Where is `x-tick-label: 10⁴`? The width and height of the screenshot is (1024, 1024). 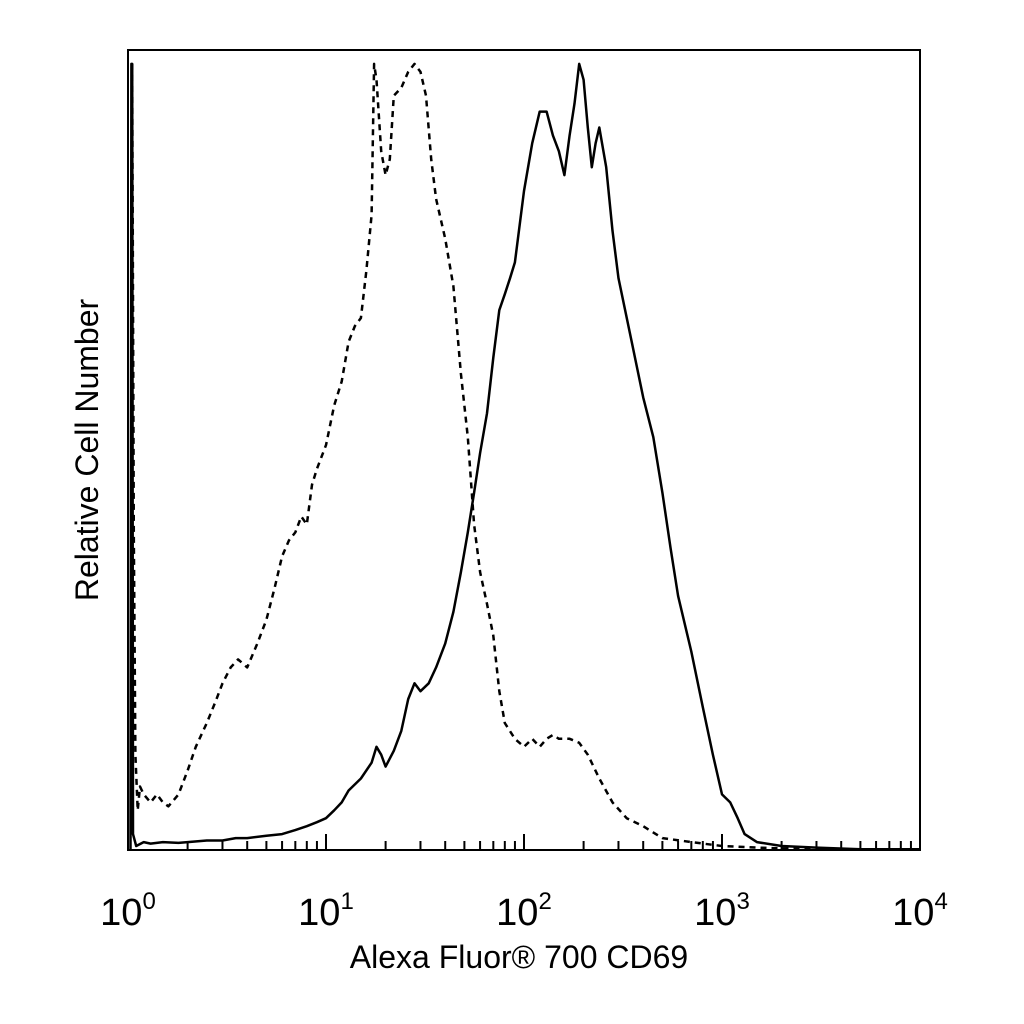 x-tick-label: 10⁴ is located at coordinates (920, 911).